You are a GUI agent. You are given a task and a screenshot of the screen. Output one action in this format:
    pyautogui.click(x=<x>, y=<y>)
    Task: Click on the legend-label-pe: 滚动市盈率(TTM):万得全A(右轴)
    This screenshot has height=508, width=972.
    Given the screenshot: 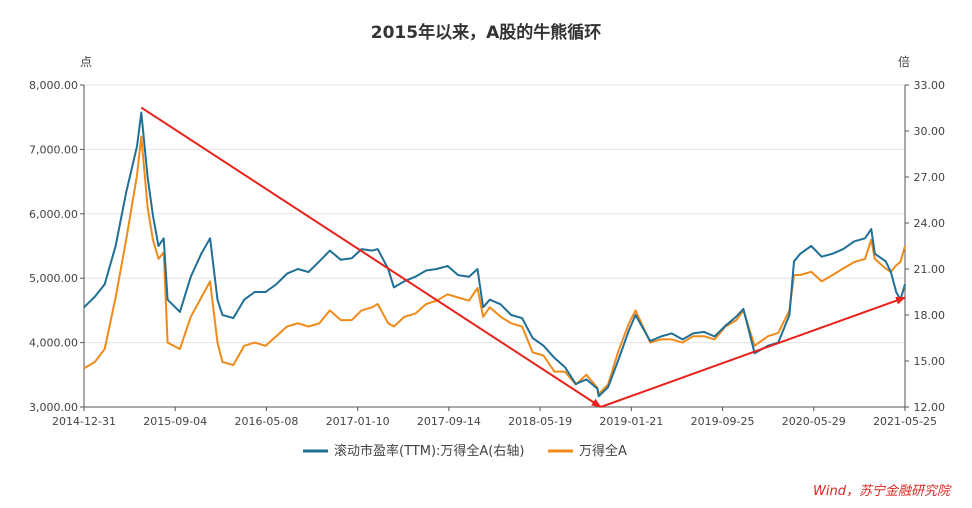 What is the action you would take?
    pyautogui.click(x=429, y=451)
    